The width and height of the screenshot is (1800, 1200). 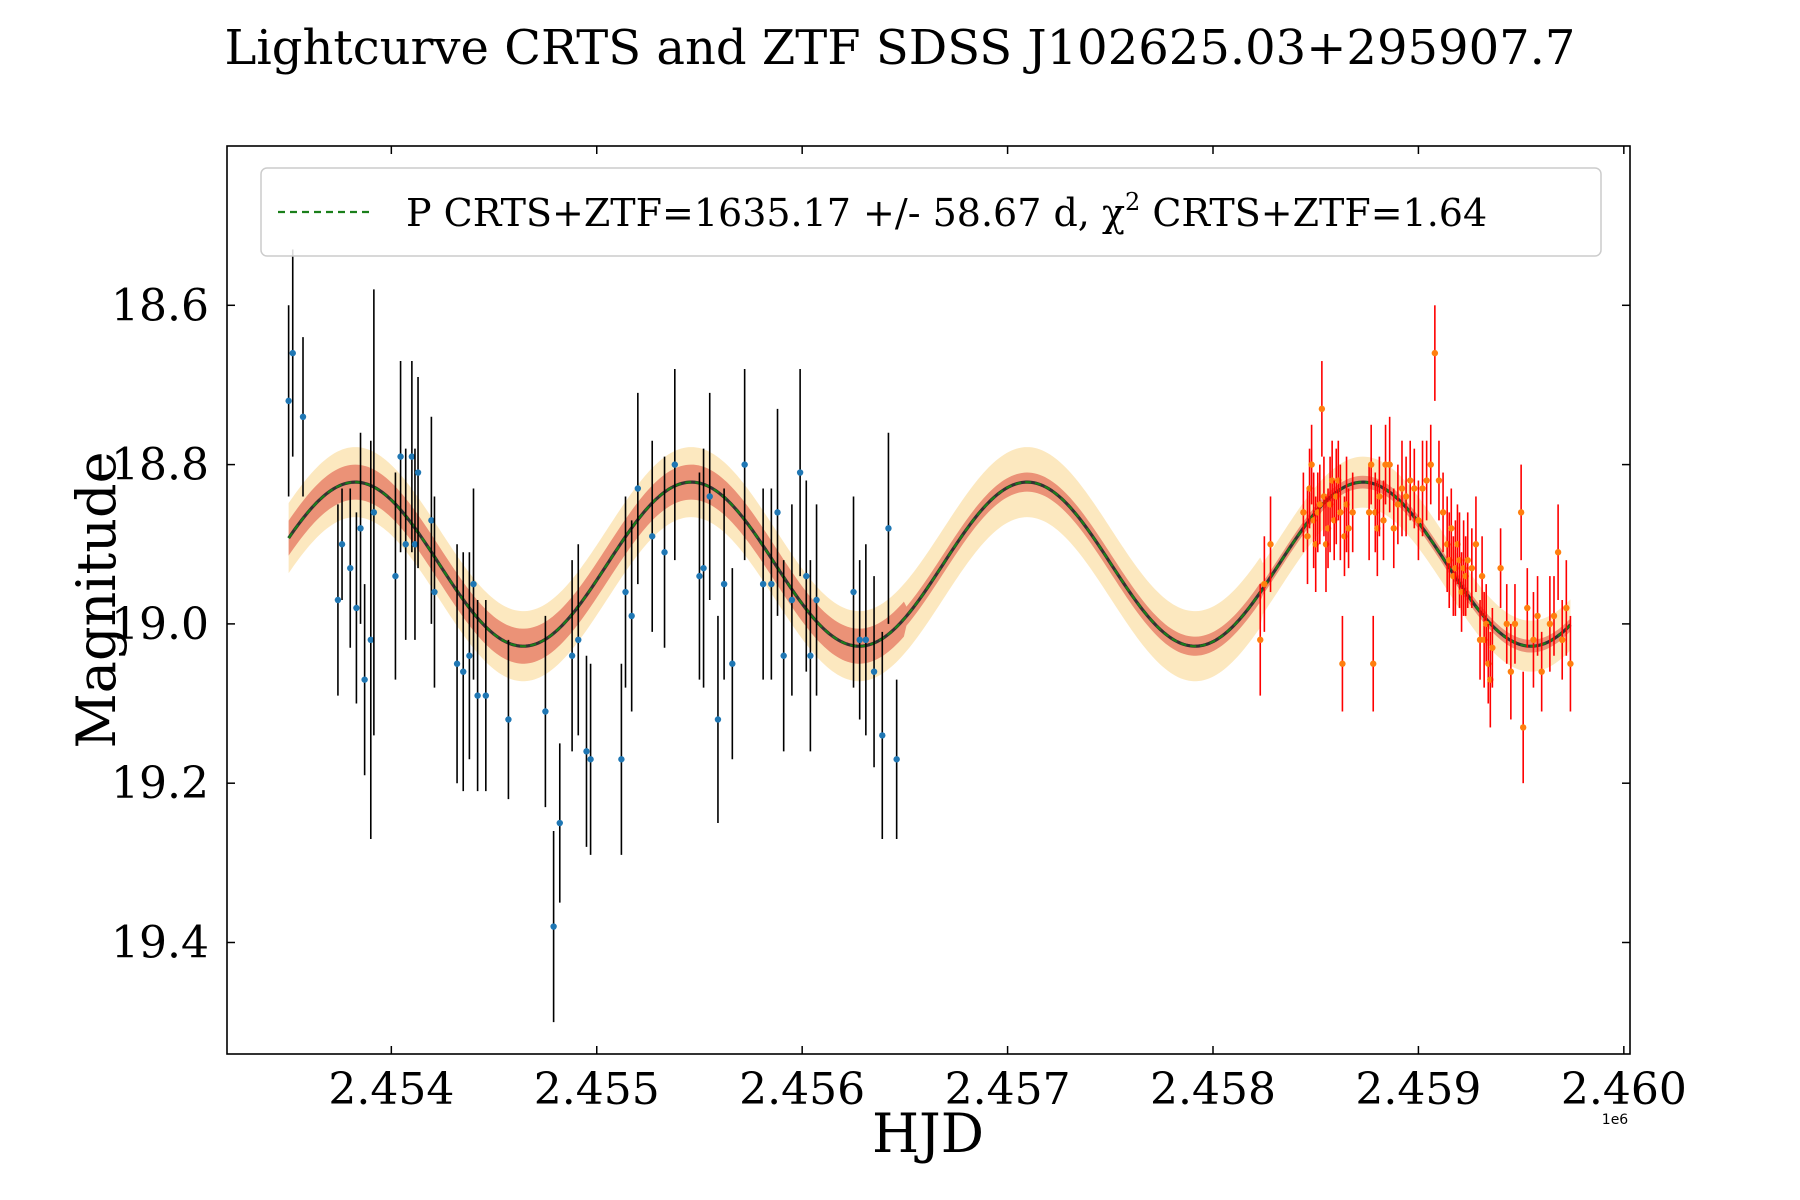 I want to click on x-tick-label: 2.458, so click(x=1213, y=1089).